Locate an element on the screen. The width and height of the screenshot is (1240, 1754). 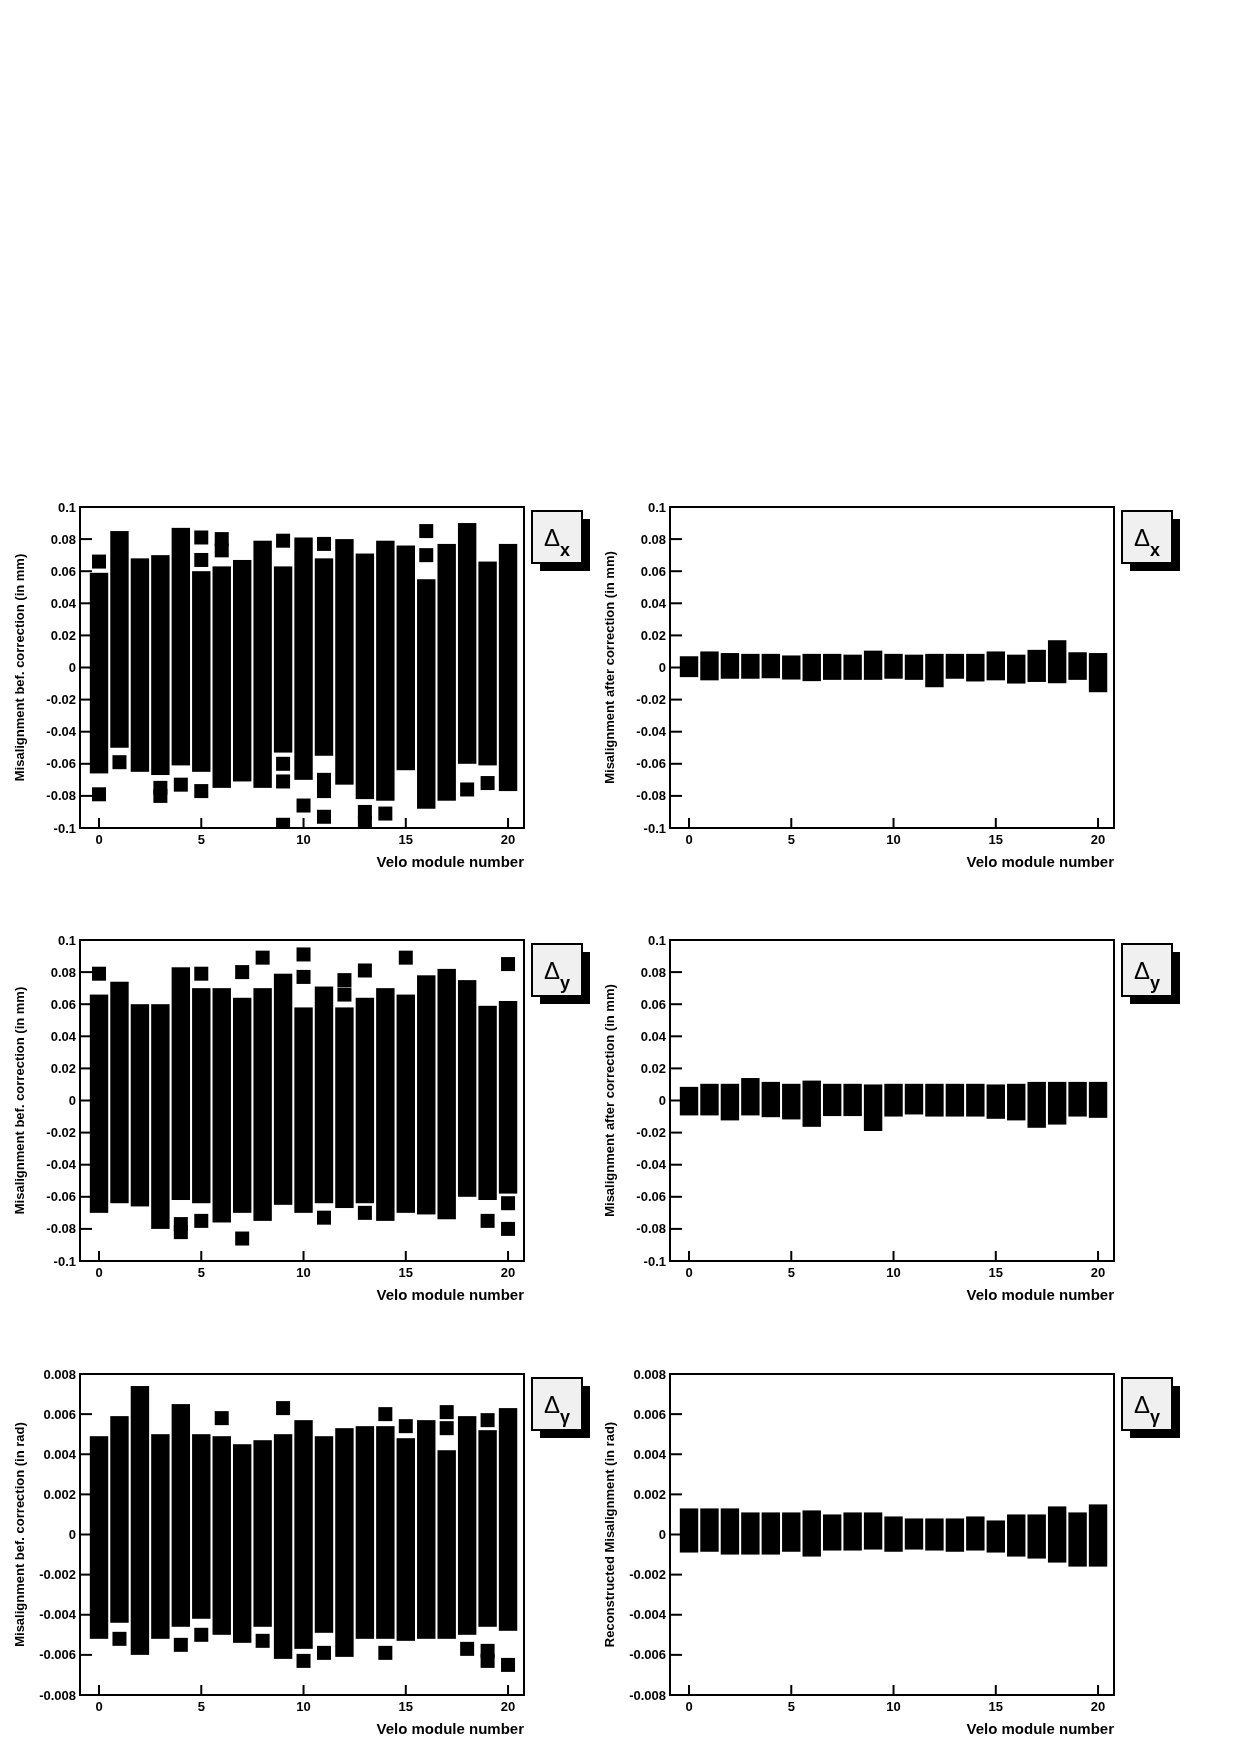
y-tick-label: -0.008 is located at coordinates (647, 1695).